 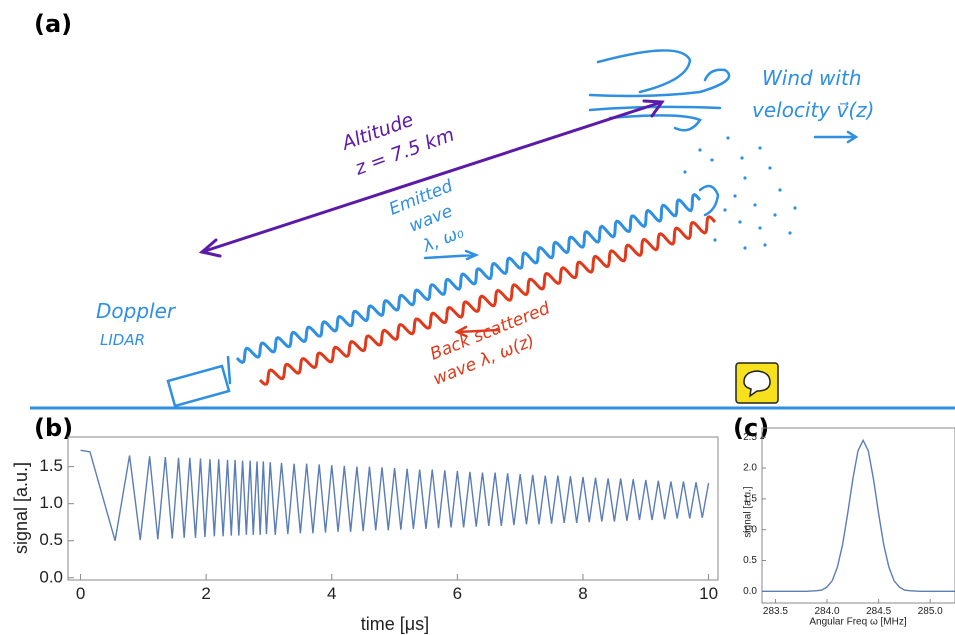 I want to click on x-tick-label: 284.5, so click(x=878, y=611).